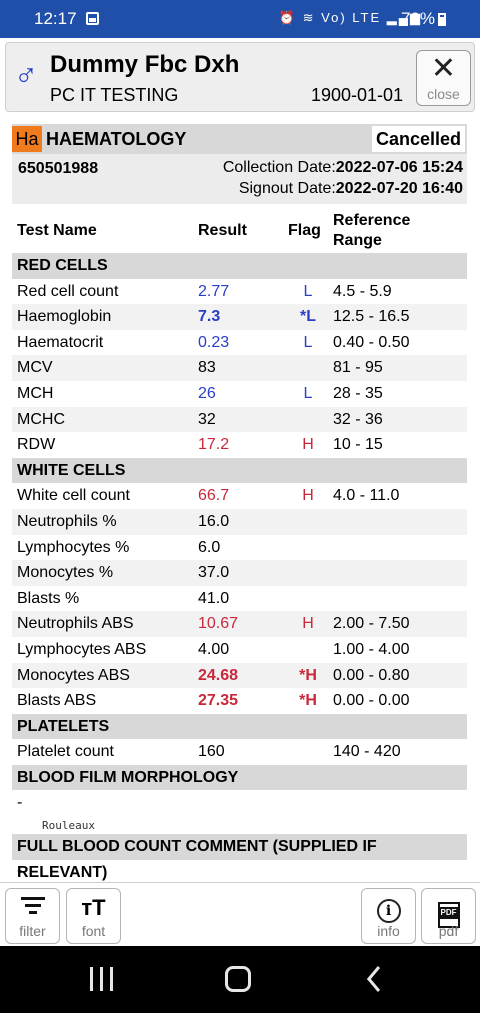 Image resolution: width=480 pixels, height=1013 pixels. Describe the element at coordinates (239, 470) in the screenshot. I see `table-group-header: WHITE CELLS` at that location.